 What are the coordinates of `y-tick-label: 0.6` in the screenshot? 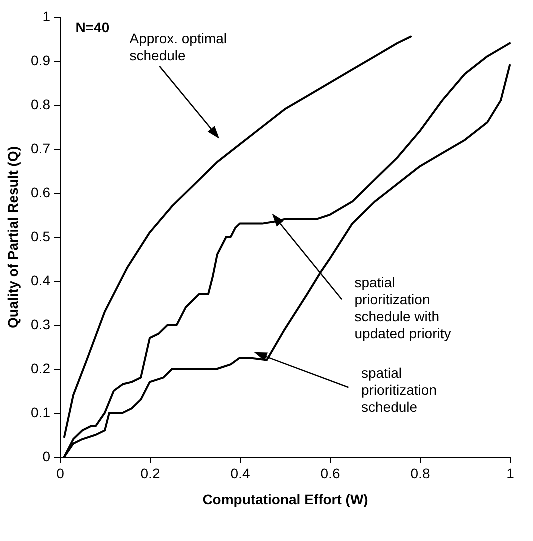 It's located at (41, 192).